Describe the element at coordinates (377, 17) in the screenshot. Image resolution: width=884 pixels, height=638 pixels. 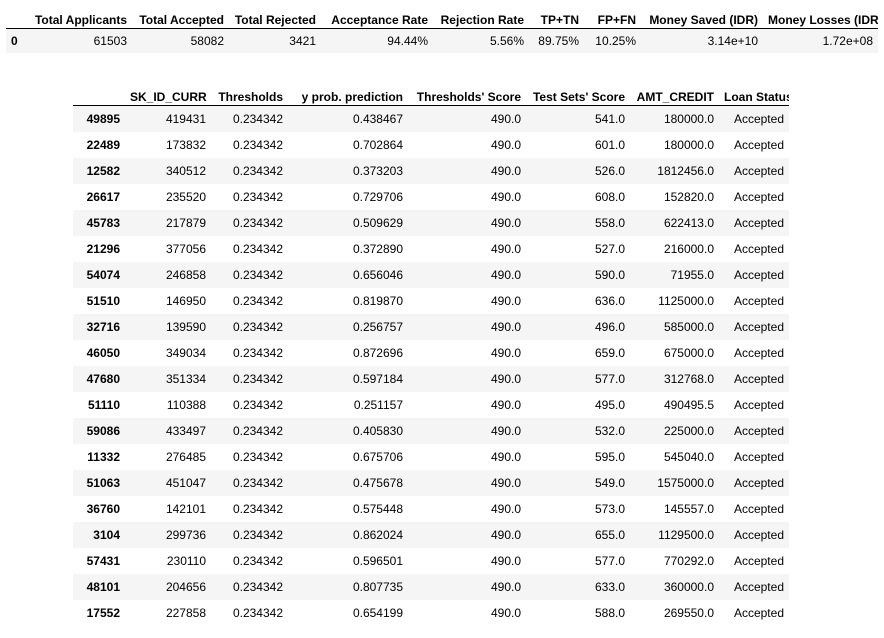
I see `summary-header-acceptance-rate: Acceptance Rate` at that location.